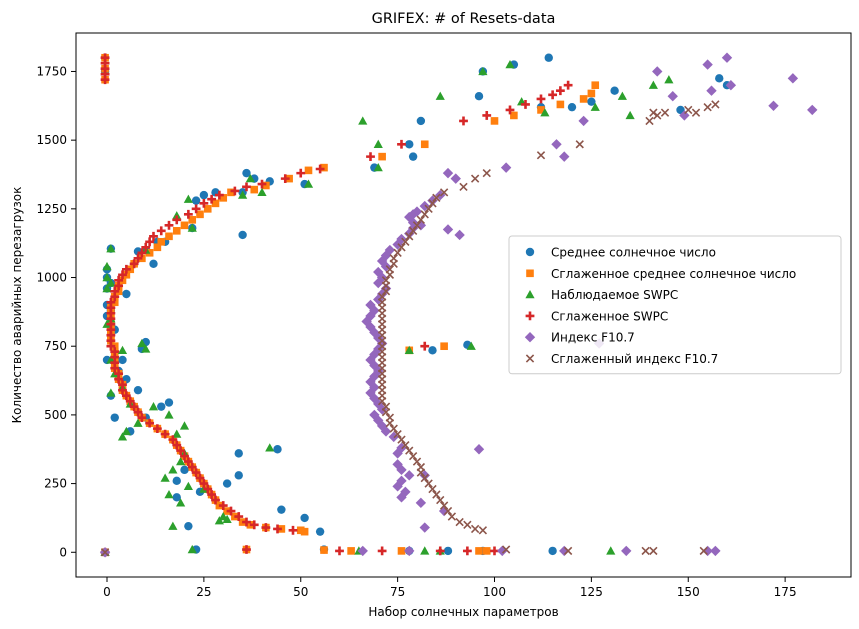  Describe the element at coordinates (51, 209) in the screenshot. I see `y-tick-label: 1250` at that location.